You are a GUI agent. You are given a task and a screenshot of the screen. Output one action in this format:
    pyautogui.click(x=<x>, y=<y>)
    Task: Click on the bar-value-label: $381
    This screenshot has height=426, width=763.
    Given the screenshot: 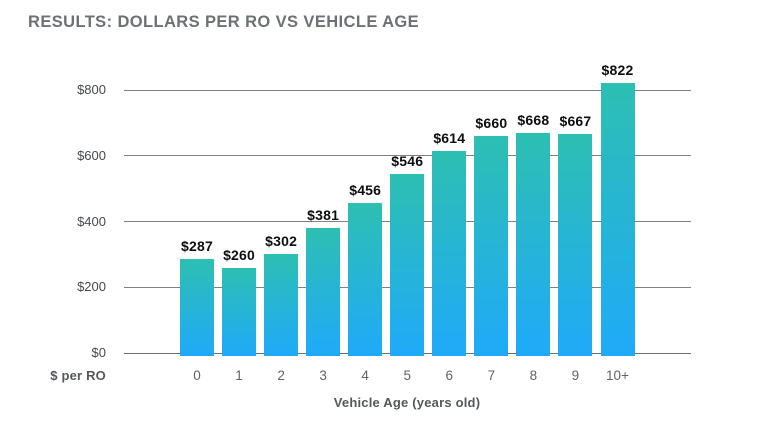 What is the action you would take?
    pyautogui.click(x=323, y=214)
    